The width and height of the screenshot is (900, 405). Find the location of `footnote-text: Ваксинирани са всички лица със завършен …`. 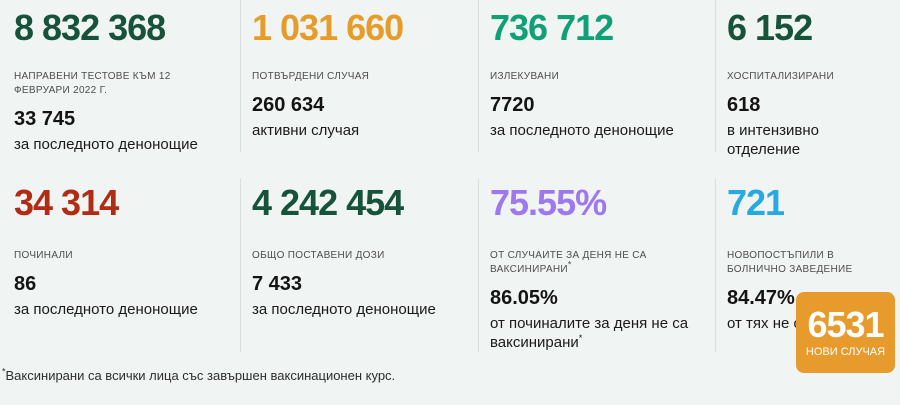

footnote-text: Ваксинирани са всички лица със завършен … is located at coordinates (200, 375).